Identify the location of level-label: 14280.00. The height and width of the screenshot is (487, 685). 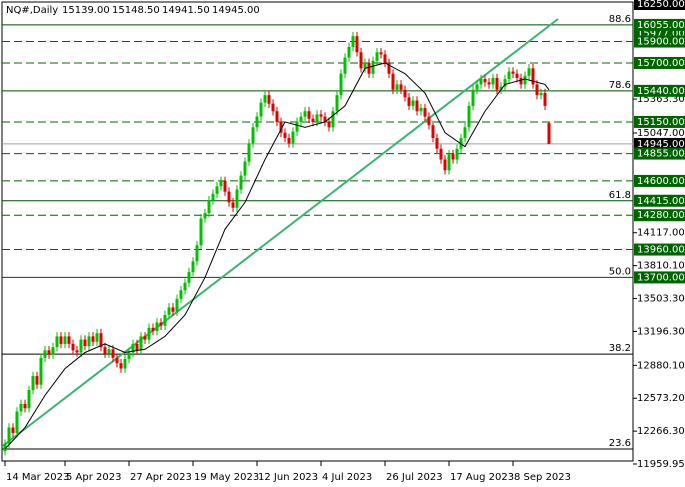
(661, 215).